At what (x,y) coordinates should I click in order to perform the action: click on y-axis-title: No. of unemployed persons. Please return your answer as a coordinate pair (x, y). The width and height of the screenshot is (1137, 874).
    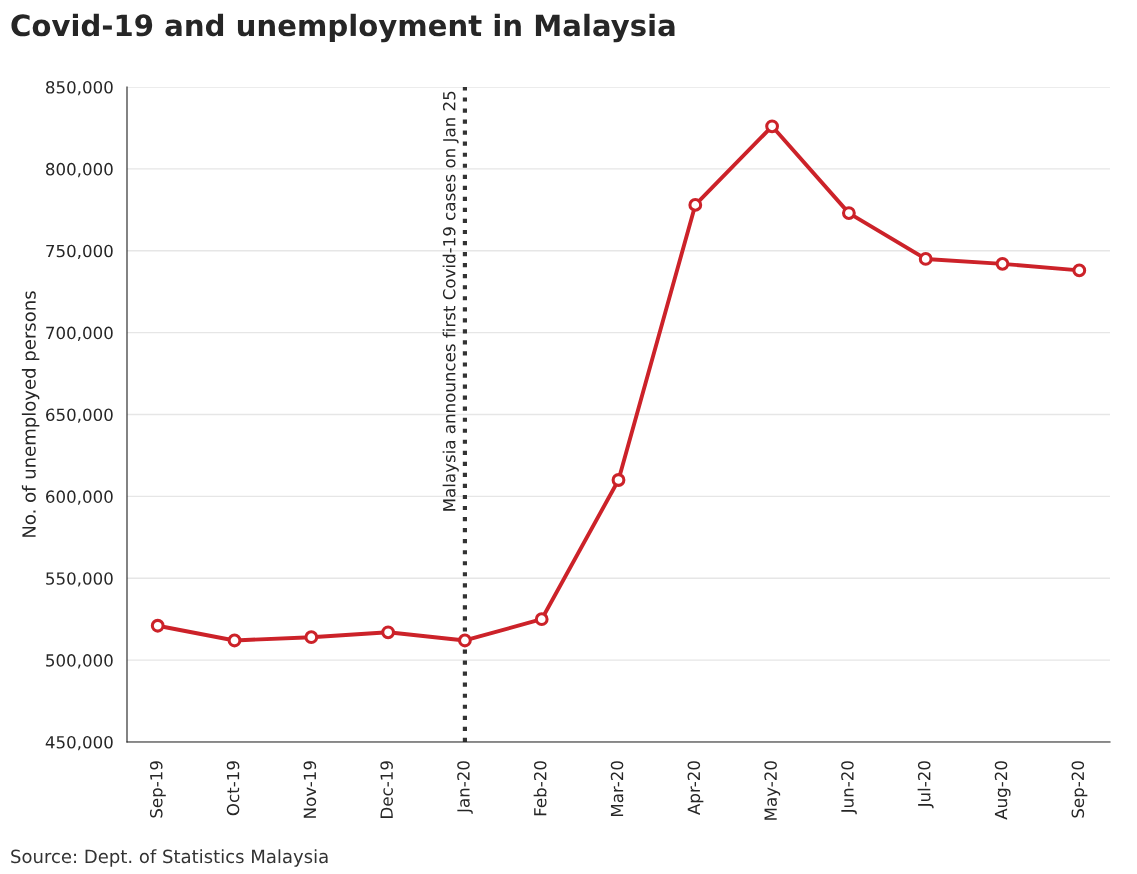
    Looking at the image, I should click on (30, 414).